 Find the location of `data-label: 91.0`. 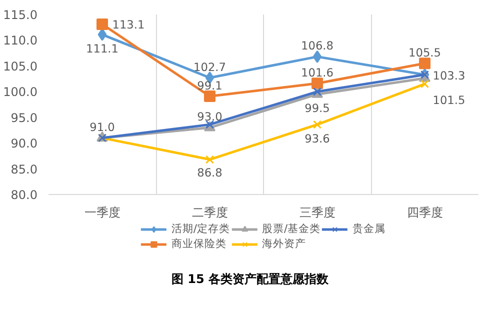

data-label: 91.0 is located at coordinates (102, 127).